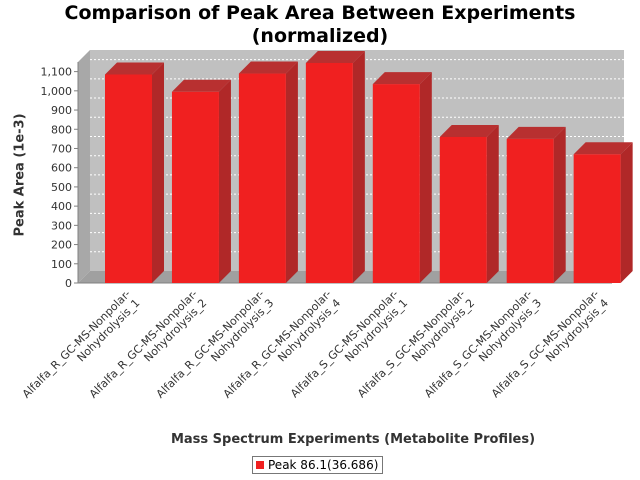  Describe the element at coordinates (61, 110) in the screenshot. I see `y-tick-label: 900` at that location.